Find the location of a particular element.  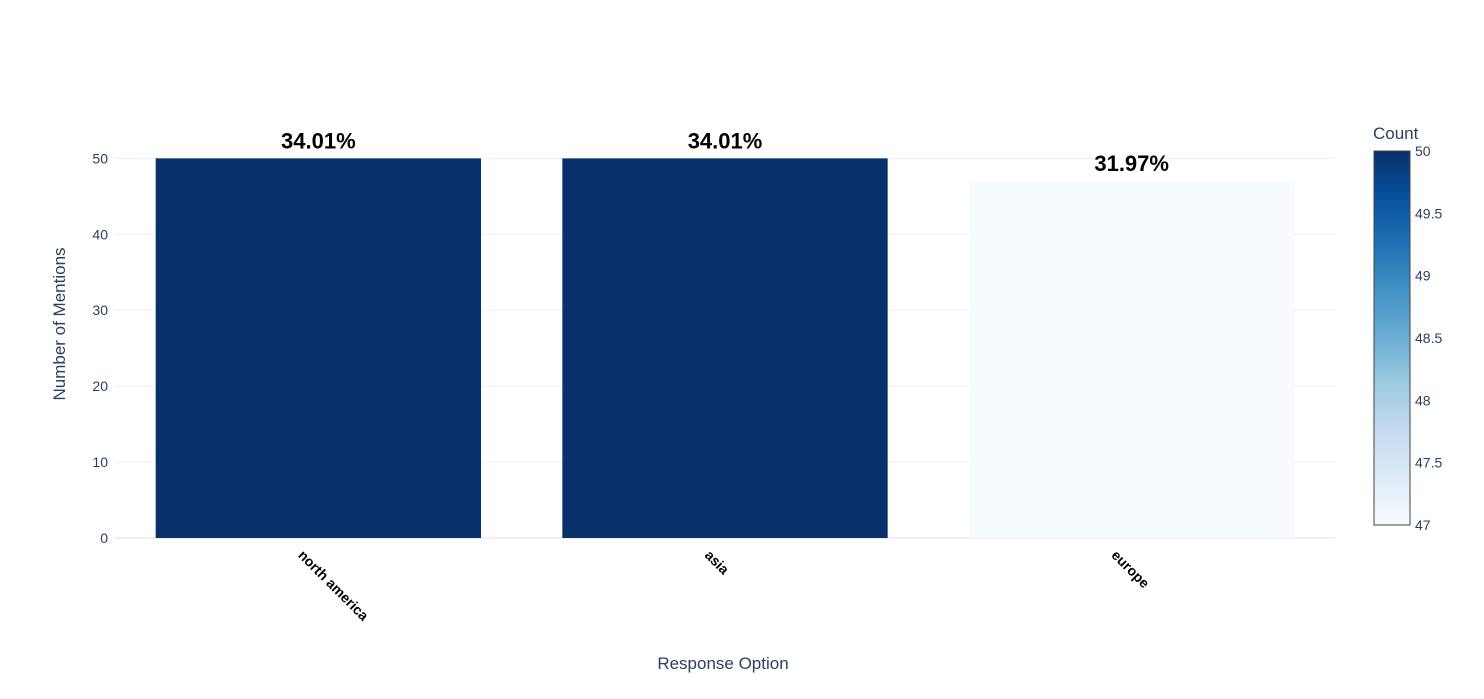

colorbar-title: Count is located at coordinates (1396, 133).